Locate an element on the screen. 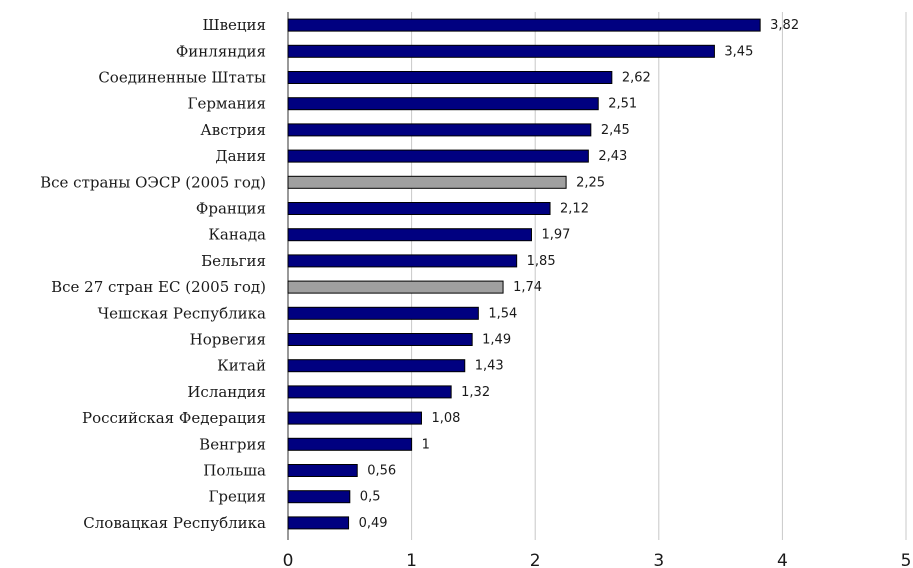 This screenshot has width=913, height=568. value-label: 0,56 is located at coordinates (381, 471).